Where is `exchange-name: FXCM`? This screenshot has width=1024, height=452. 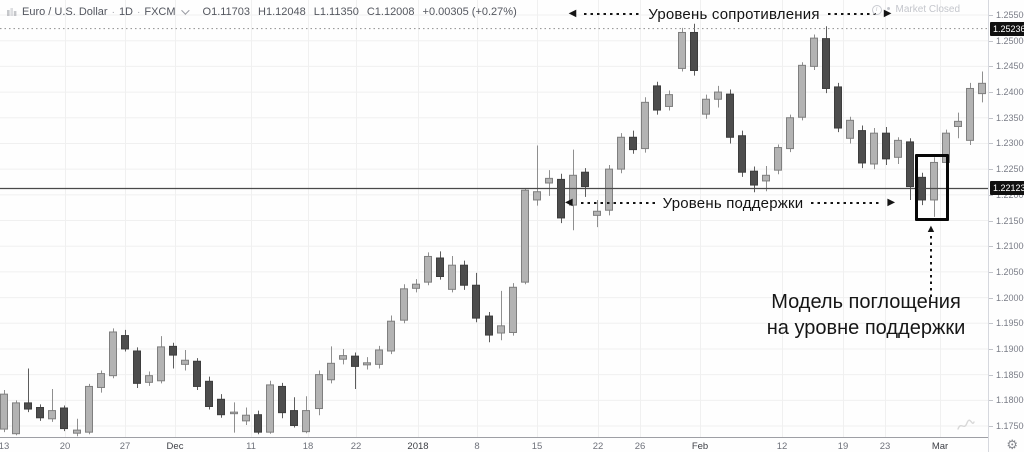 exchange-name: FXCM is located at coordinates (160, 12).